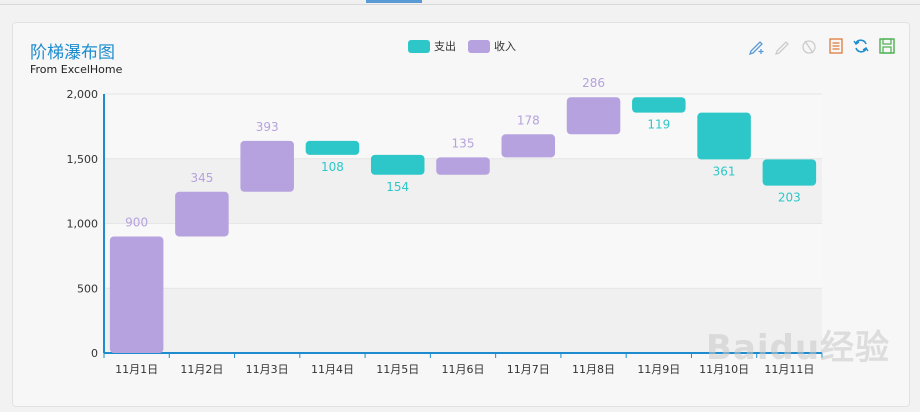 The image size is (920, 412). I want to click on grid-band, so click(463, 320).